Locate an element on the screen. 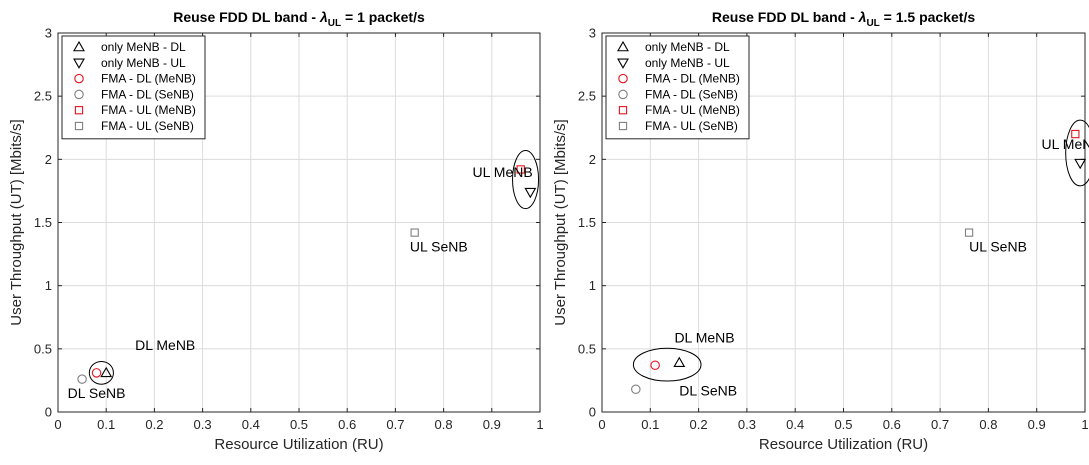 The width and height of the screenshot is (1089, 465). chart-title: Reuse FDD DL band - λUL = 1.5 packet/s is located at coordinates (843, 19).